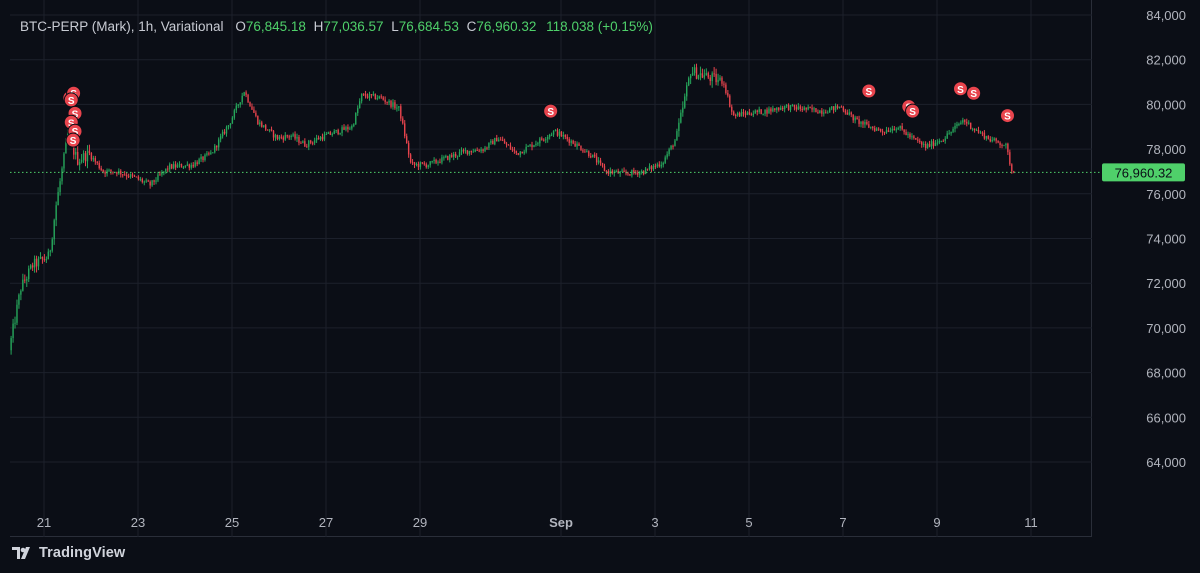 The image size is (1200, 573). What do you see at coordinates (600, 555) in the screenshot?
I see `footer` at bounding box center [600, 555].